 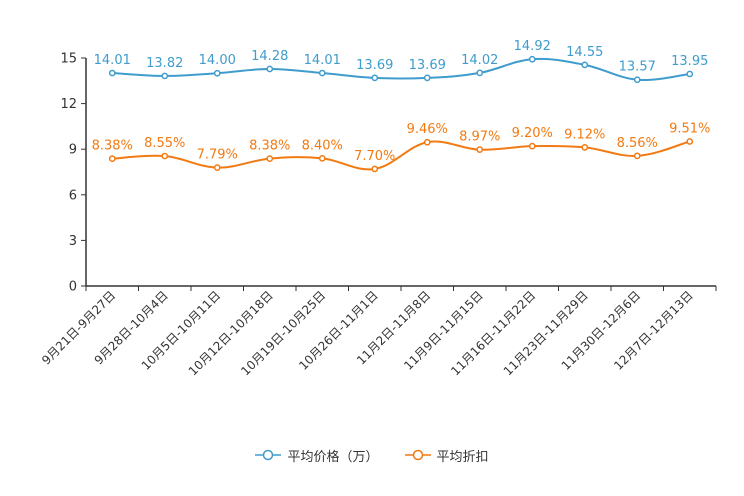 I want to click on data-label: 8.55%, so click(x=164, y=143).